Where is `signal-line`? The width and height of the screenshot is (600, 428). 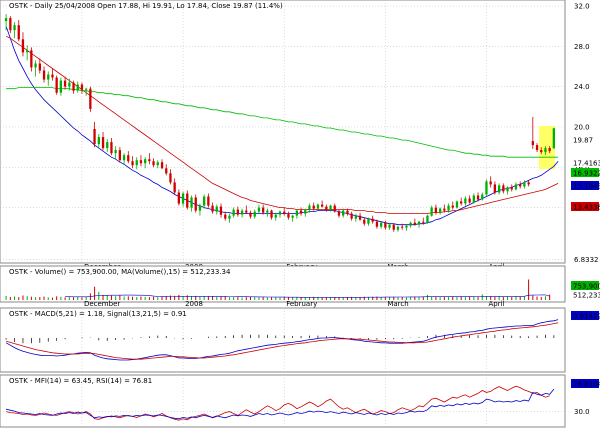
signal-line is located at coordinates (282, 341).